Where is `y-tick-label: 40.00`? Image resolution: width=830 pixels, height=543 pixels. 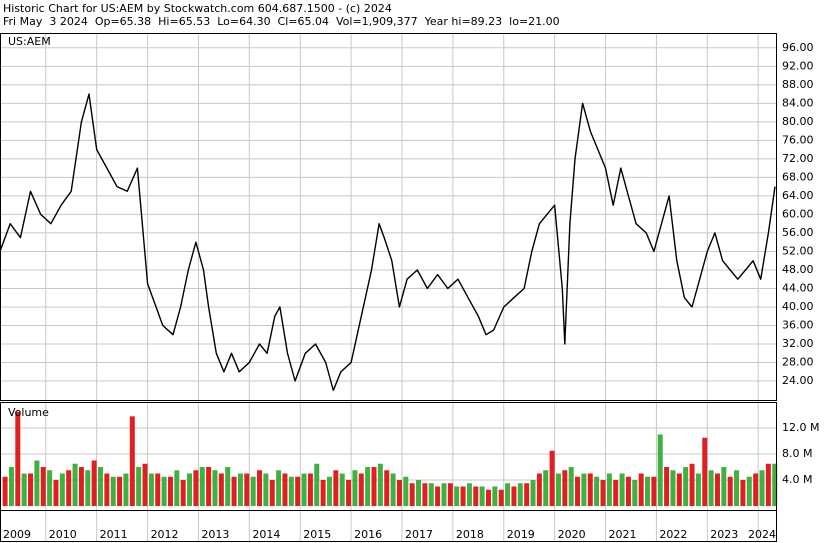
y-tick-label: 40.00 is located at coordinates (798, 306).